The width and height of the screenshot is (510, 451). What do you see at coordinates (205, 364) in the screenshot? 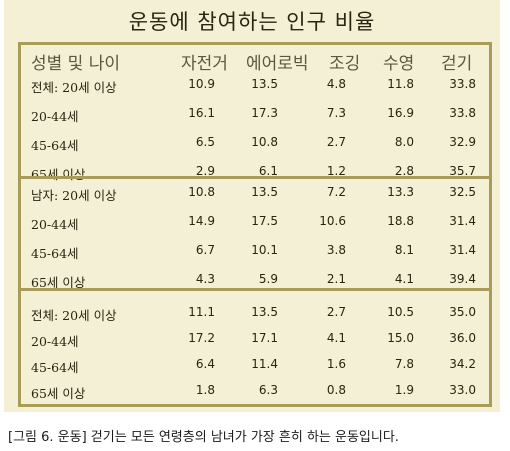
I see `cell-bicycle: 6.4` at bounding box center [205, 364].